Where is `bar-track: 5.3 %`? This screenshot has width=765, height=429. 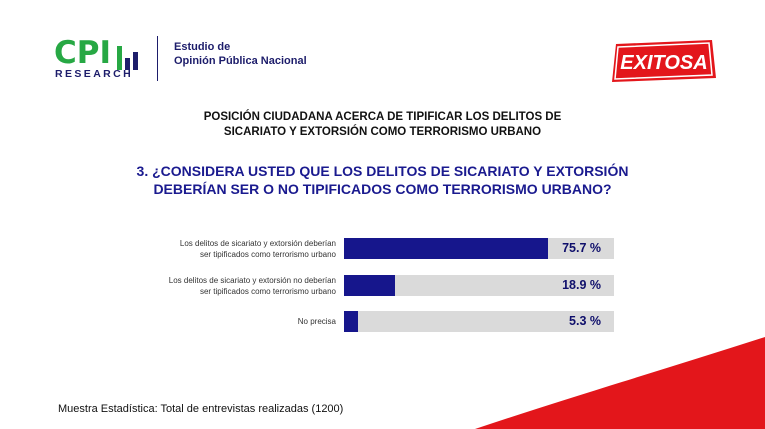 bar-track: 5.3 % is located at coordinates (479, 321).